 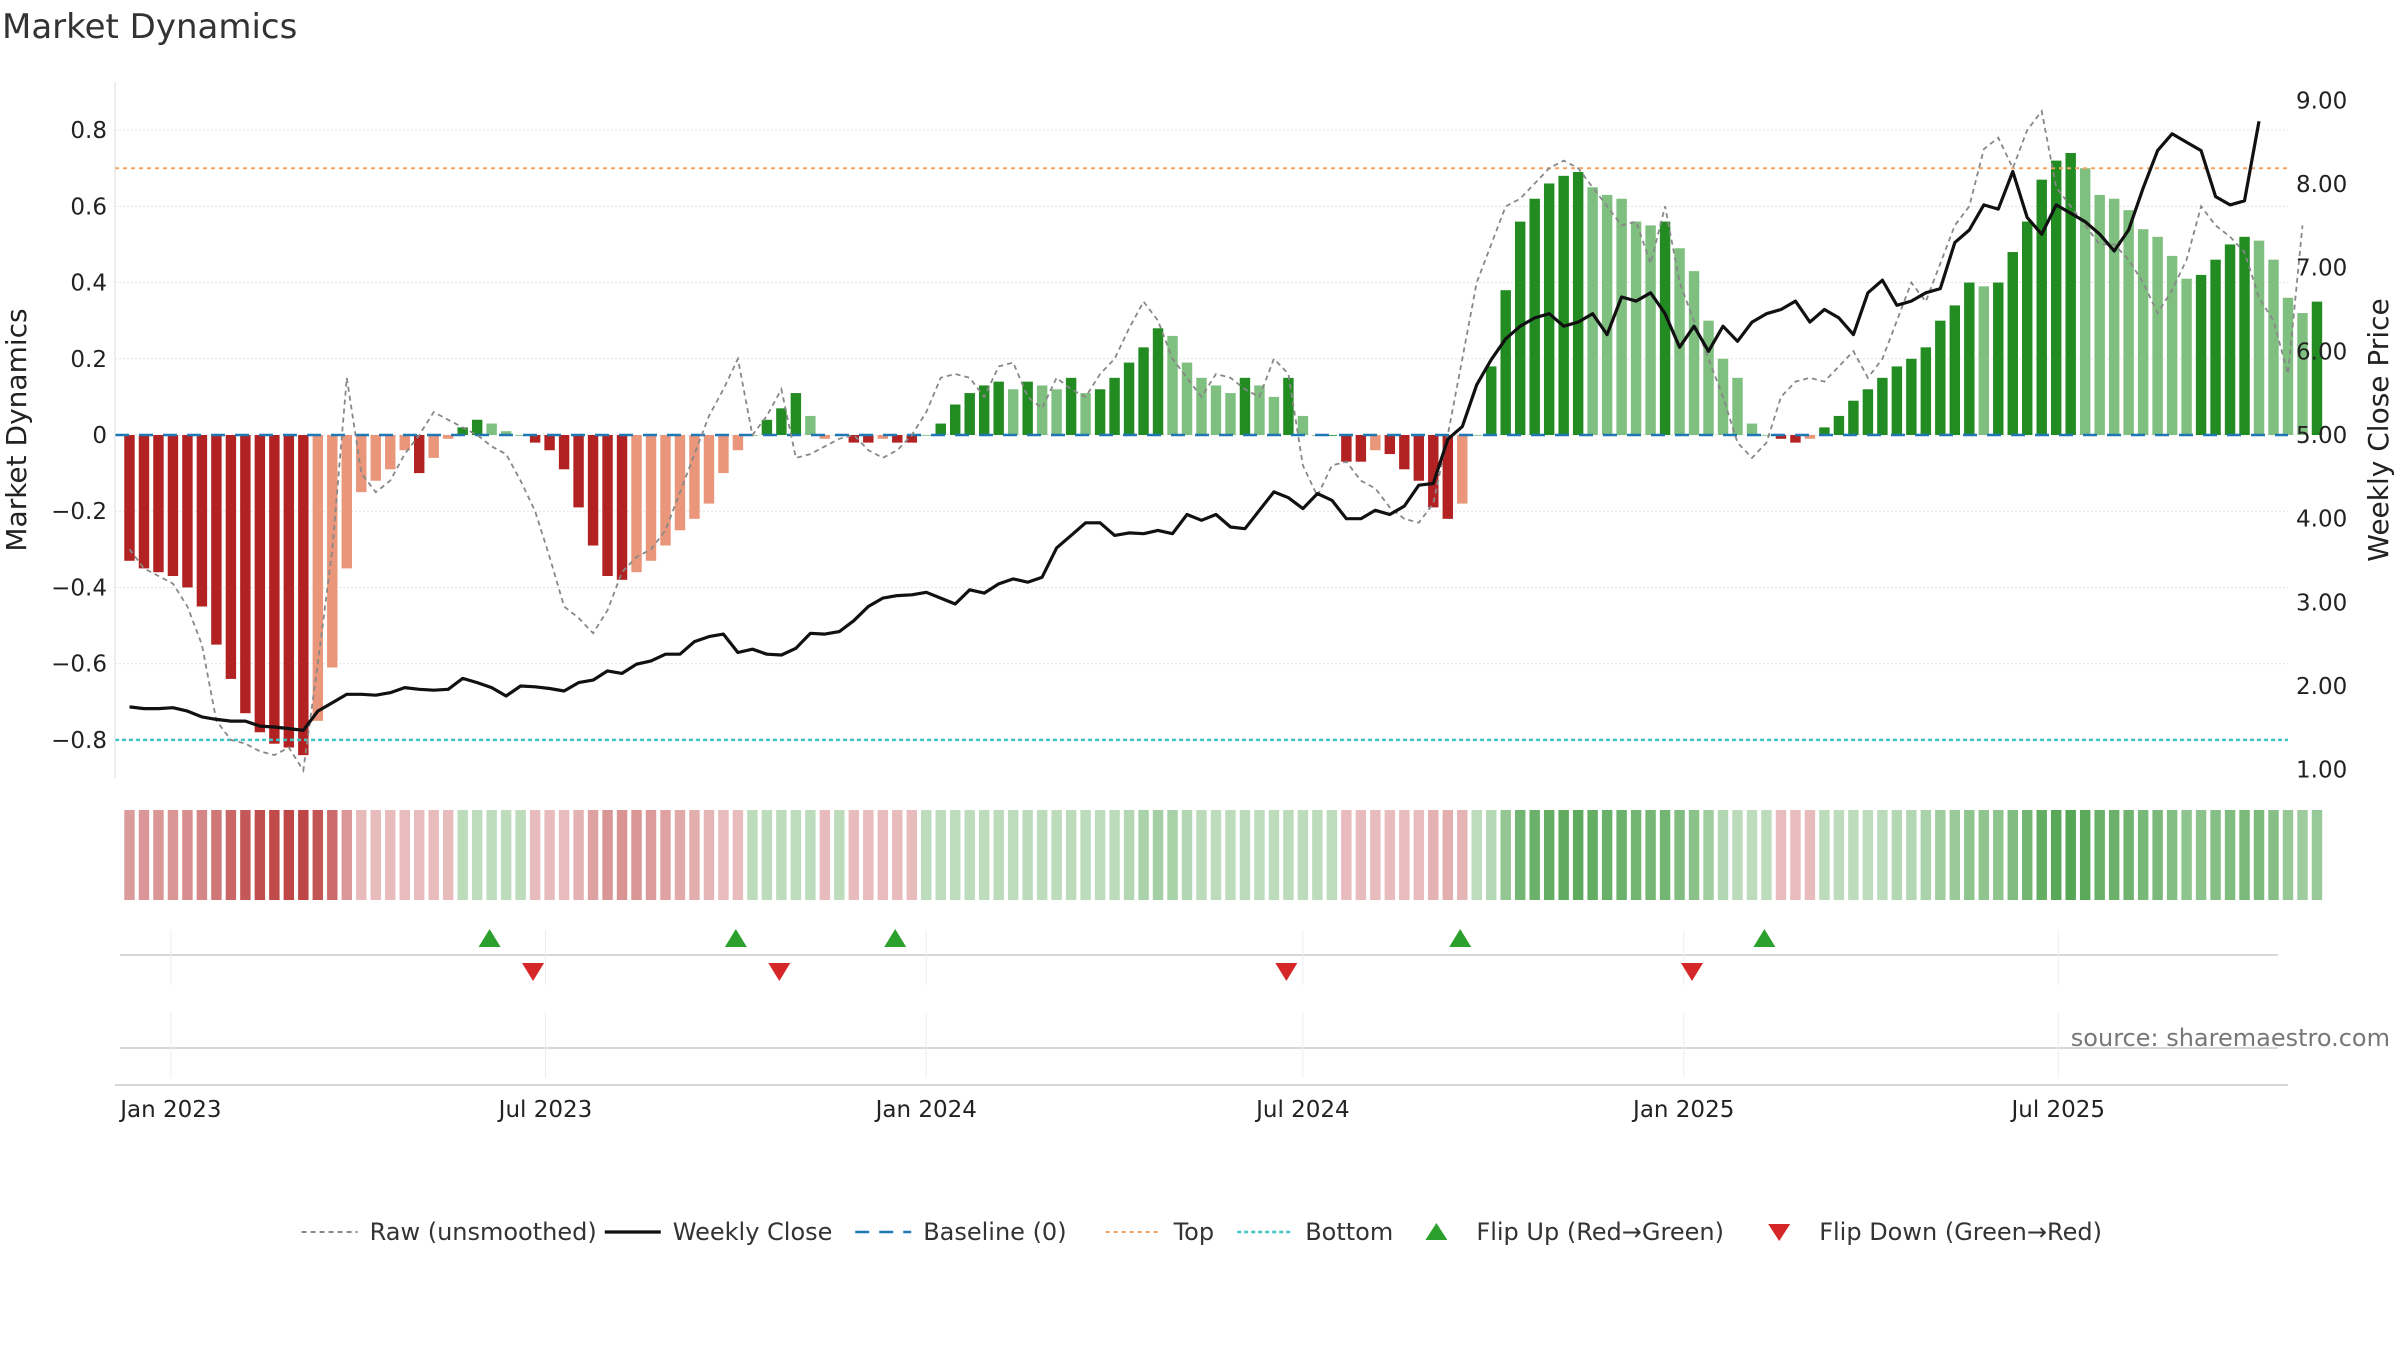 I want to click on lower-empty-panel, so click(x=1199, y=1045).